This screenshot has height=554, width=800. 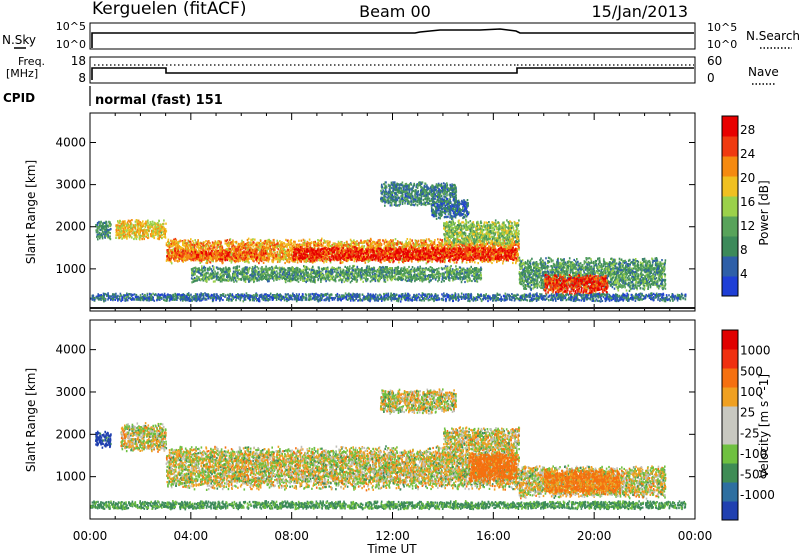 I want to click on nsky-trace, so click(x=392, y=38).